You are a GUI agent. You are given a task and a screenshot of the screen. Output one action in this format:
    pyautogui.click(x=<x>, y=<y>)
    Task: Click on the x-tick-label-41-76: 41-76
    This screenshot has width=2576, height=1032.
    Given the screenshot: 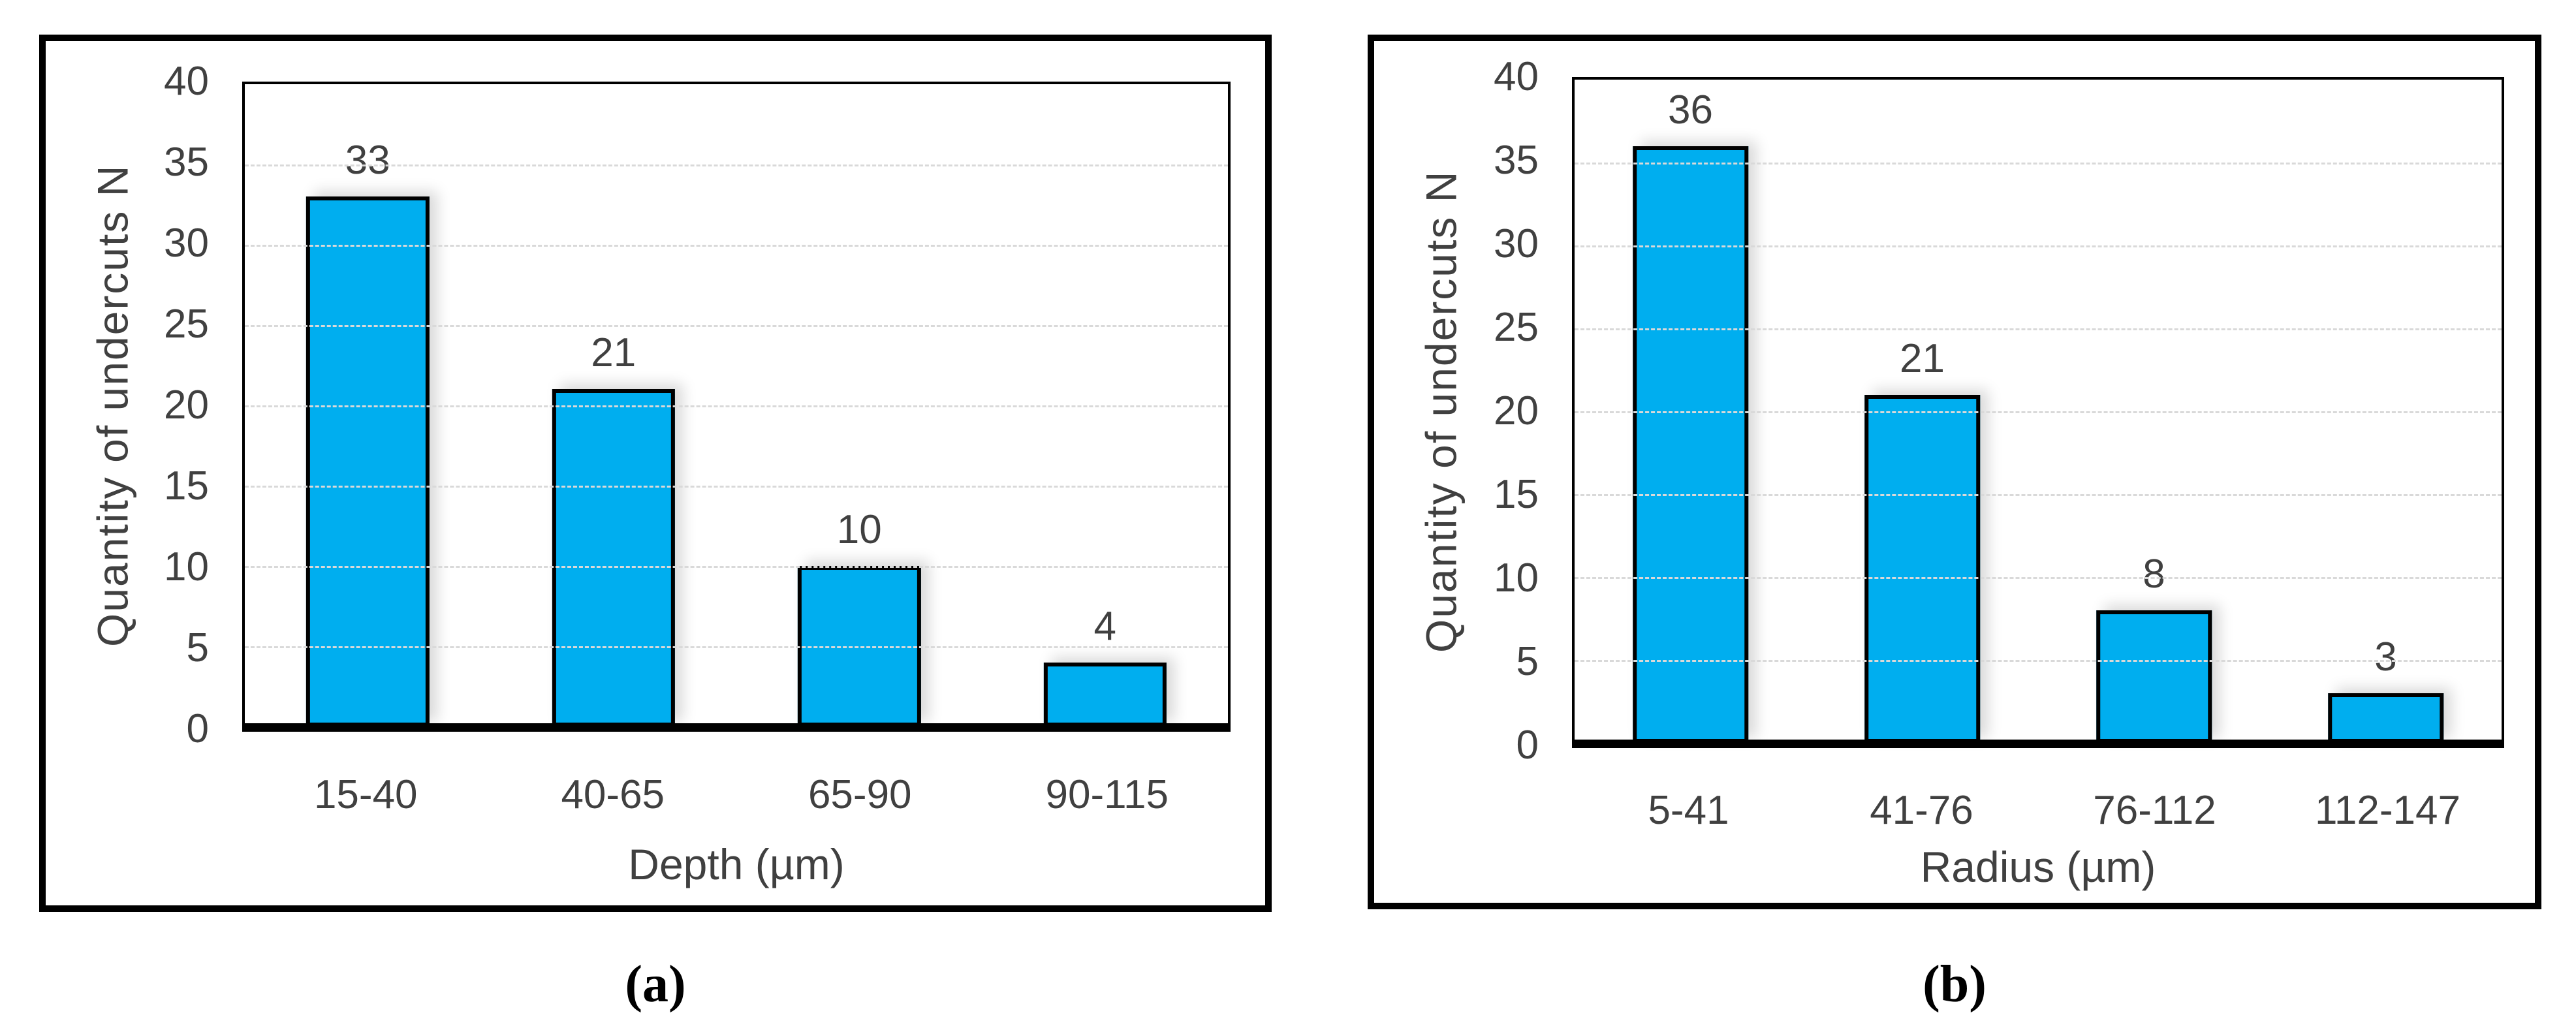 What is the action you would take?
    pyautogui.click(x=1921, y=810)
    